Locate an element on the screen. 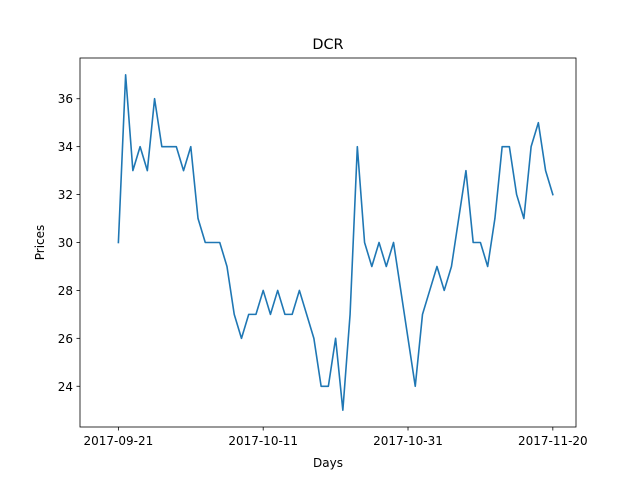 This screenshot has width=640, height=480. y-tick-label: 34 is located at coordinates (65, 147).